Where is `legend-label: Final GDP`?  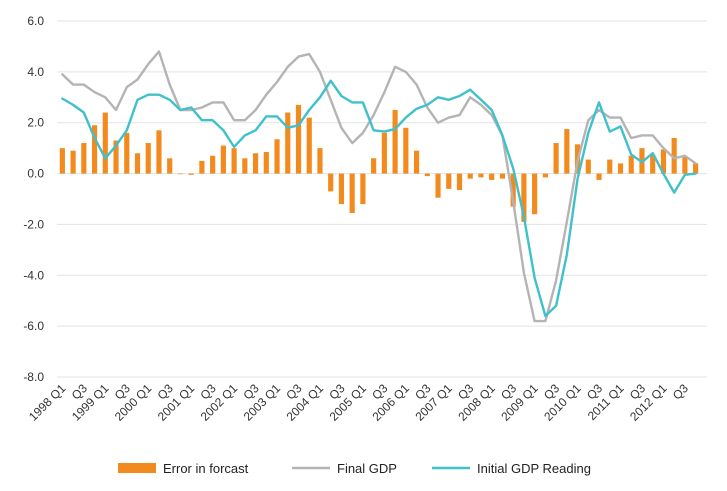 legend-label: Final GDP is located at coordinates (367, 468).